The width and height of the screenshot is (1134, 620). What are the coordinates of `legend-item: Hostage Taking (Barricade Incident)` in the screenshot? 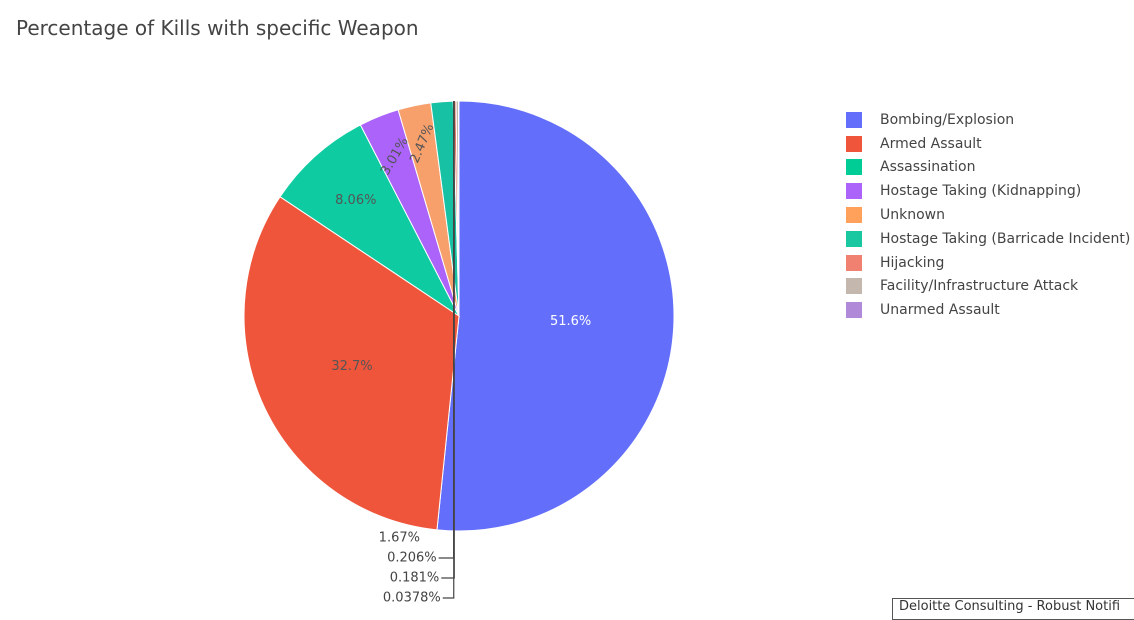 It's located at (988, 239).